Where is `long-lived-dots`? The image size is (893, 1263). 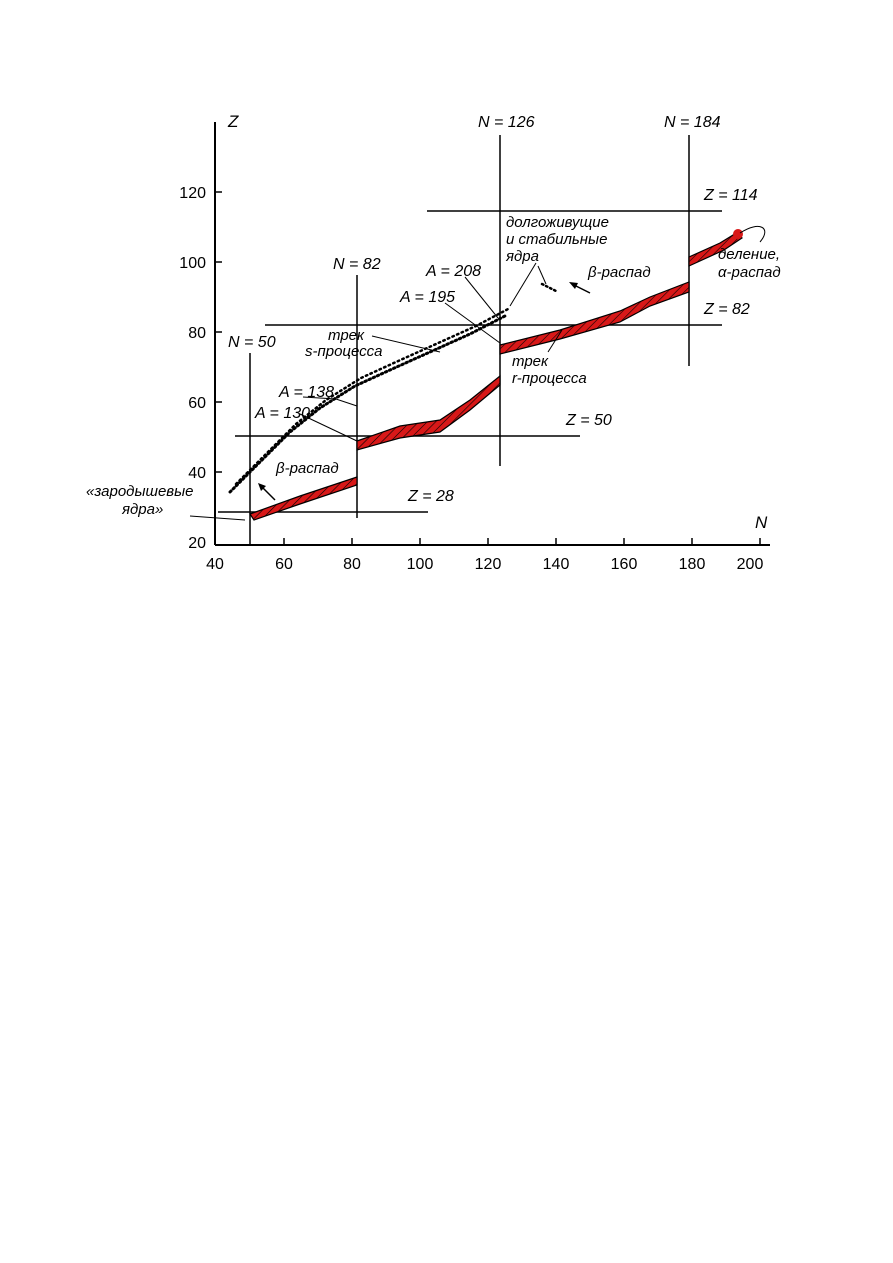
long-lived-dots is located at coordinates (550, 288).